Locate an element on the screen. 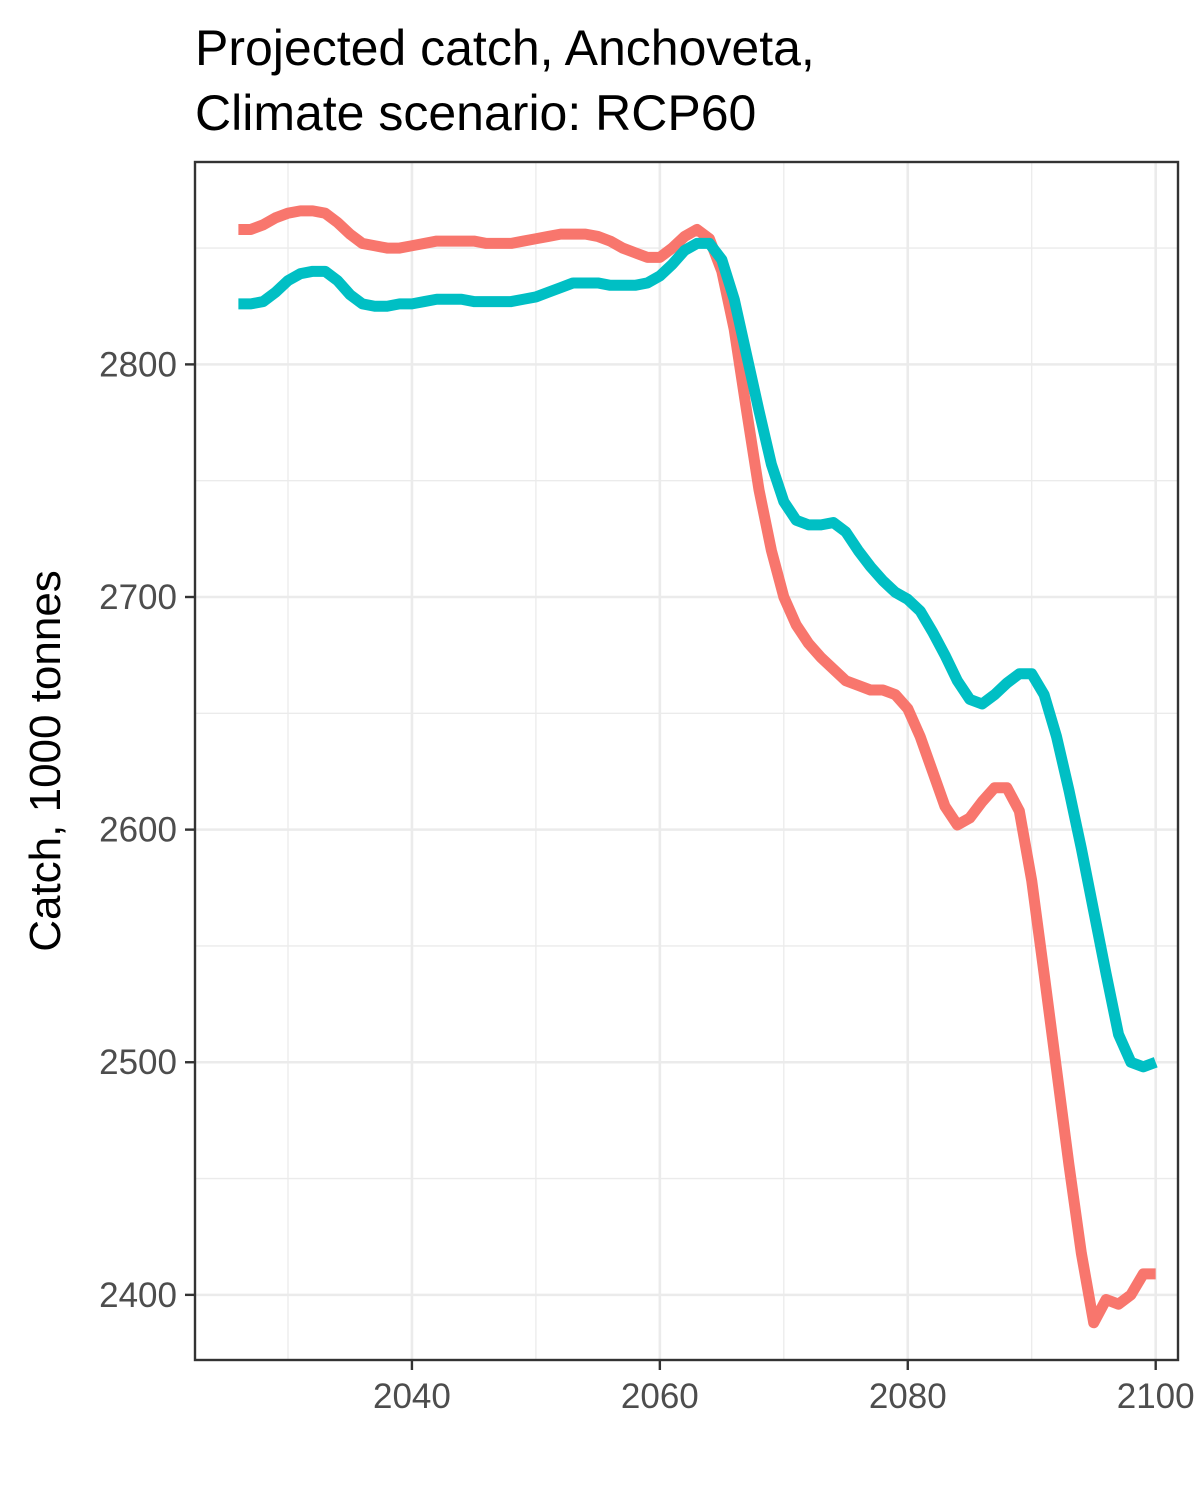 This screenshot has height=1500, width=1200. y-tick-label: 2700 is located at coordinates (138, 597).